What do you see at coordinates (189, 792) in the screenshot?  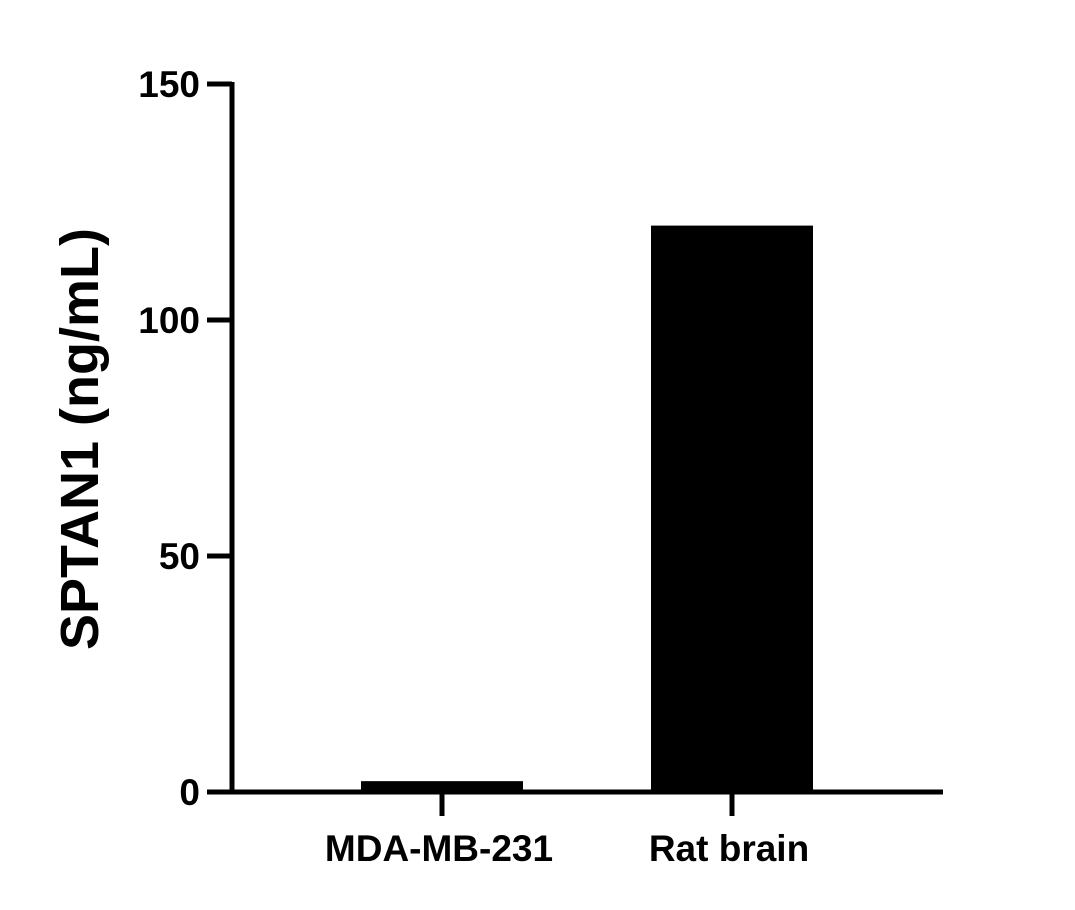 I see `y-tick-label: 0` at bounding box center [189, 792].